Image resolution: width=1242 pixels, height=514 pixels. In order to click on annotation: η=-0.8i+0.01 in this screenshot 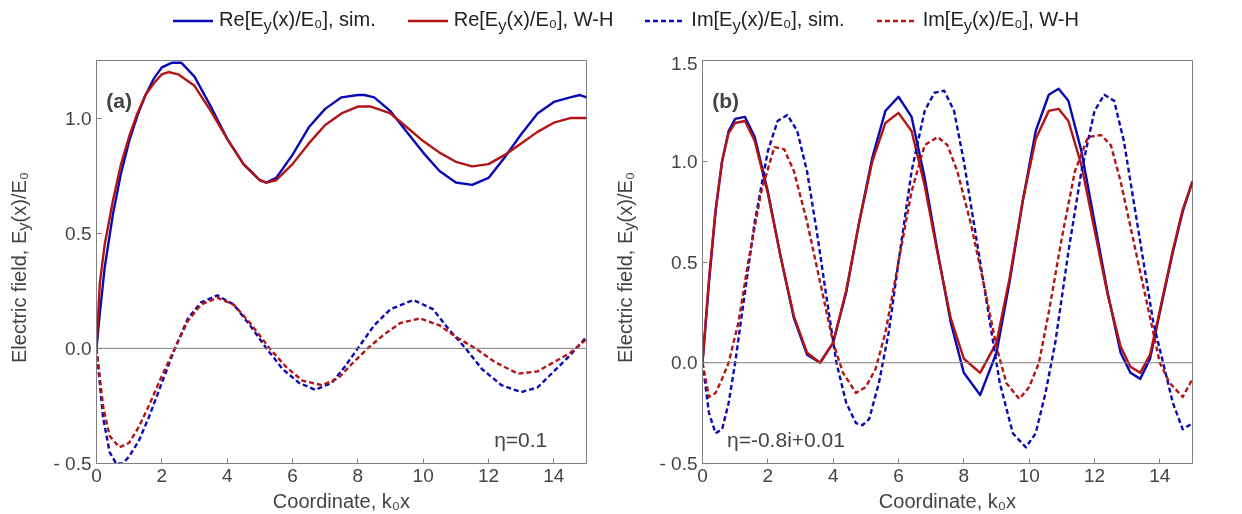, I will do `click(786, 440)`.